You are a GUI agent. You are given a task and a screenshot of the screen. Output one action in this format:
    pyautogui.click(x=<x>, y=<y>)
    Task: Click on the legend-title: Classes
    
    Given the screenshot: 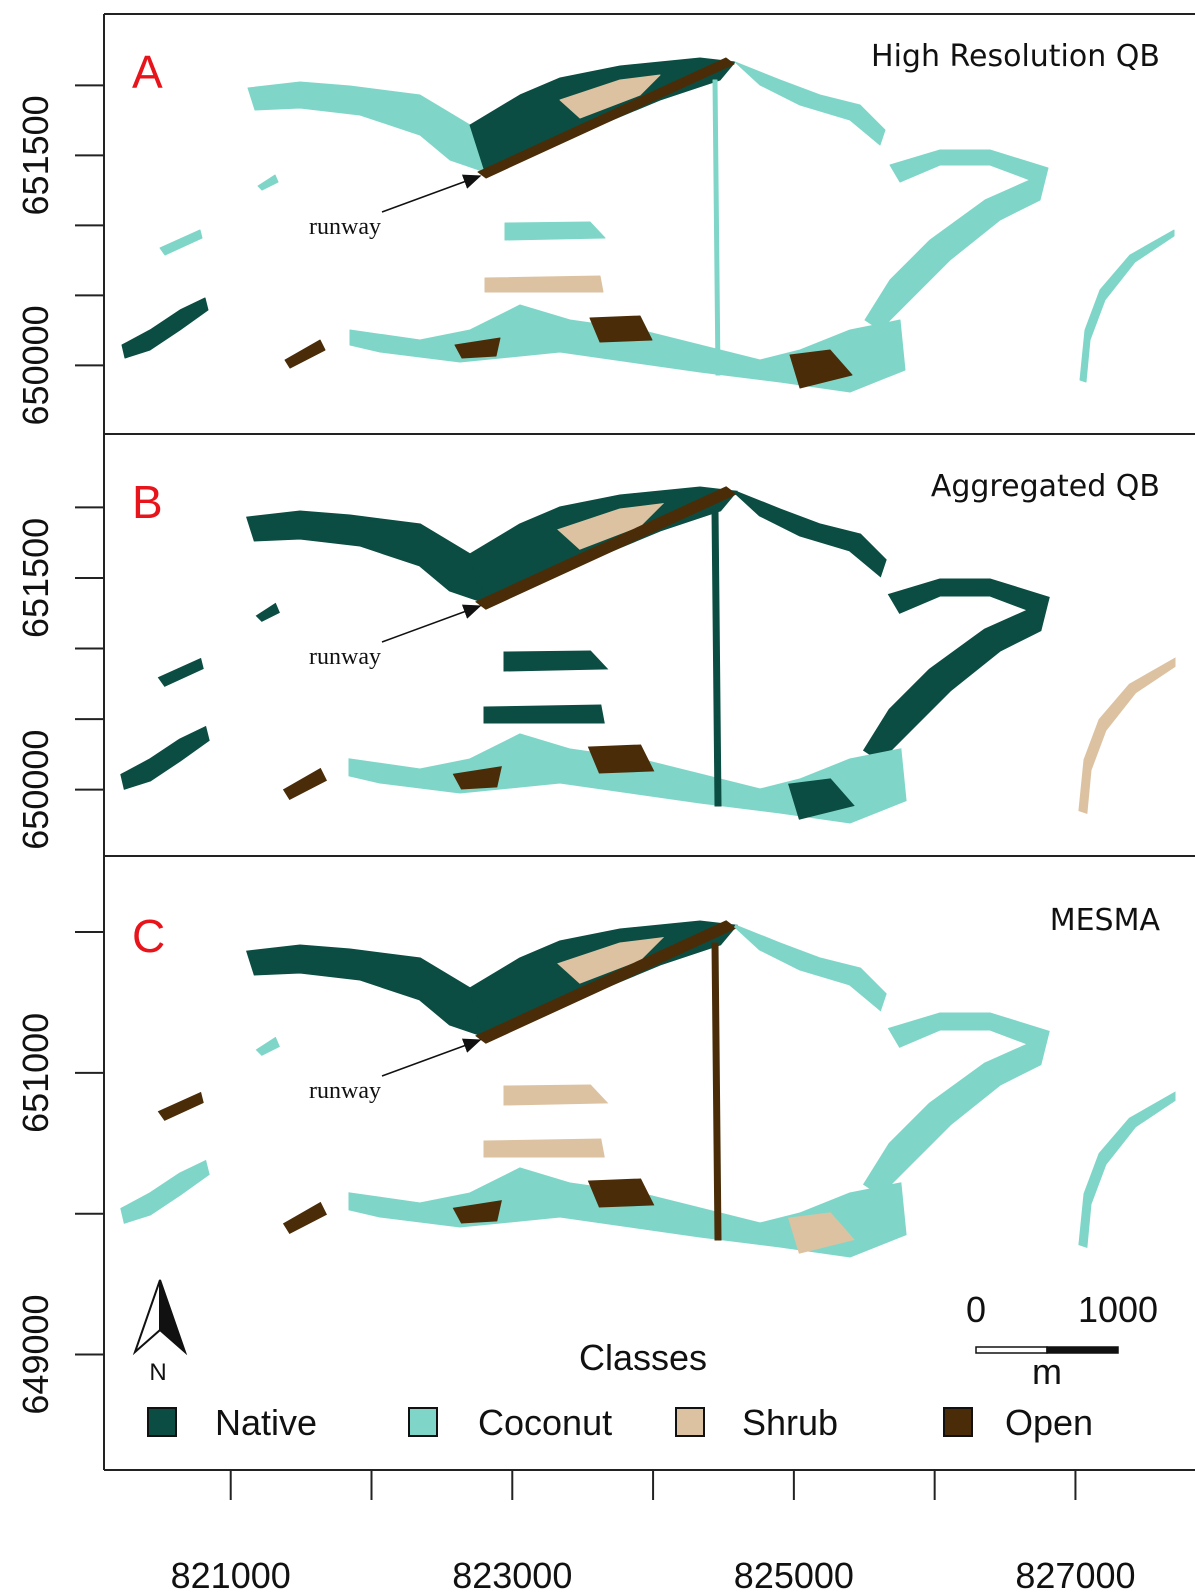 What is the action you would take?
    pyautogui.click(x=643, y=1357)
    